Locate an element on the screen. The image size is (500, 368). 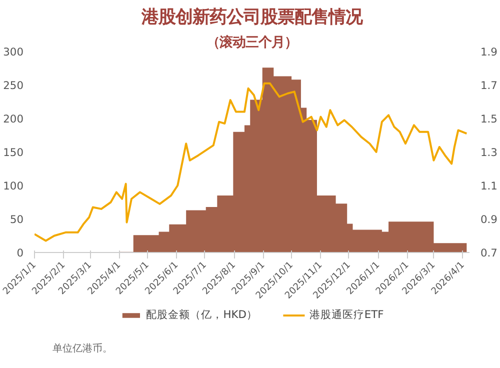
text: 单位亿港币。 is located at coordinates (82, 348).